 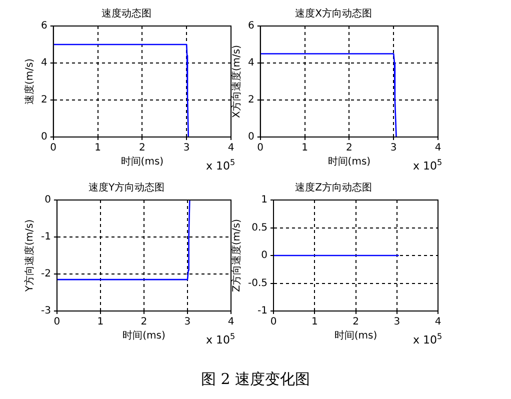 What do you see at coordinates (45, 274) in the screenshot?
I see `y-tick-label: -2` at bounding box center [45, 274].